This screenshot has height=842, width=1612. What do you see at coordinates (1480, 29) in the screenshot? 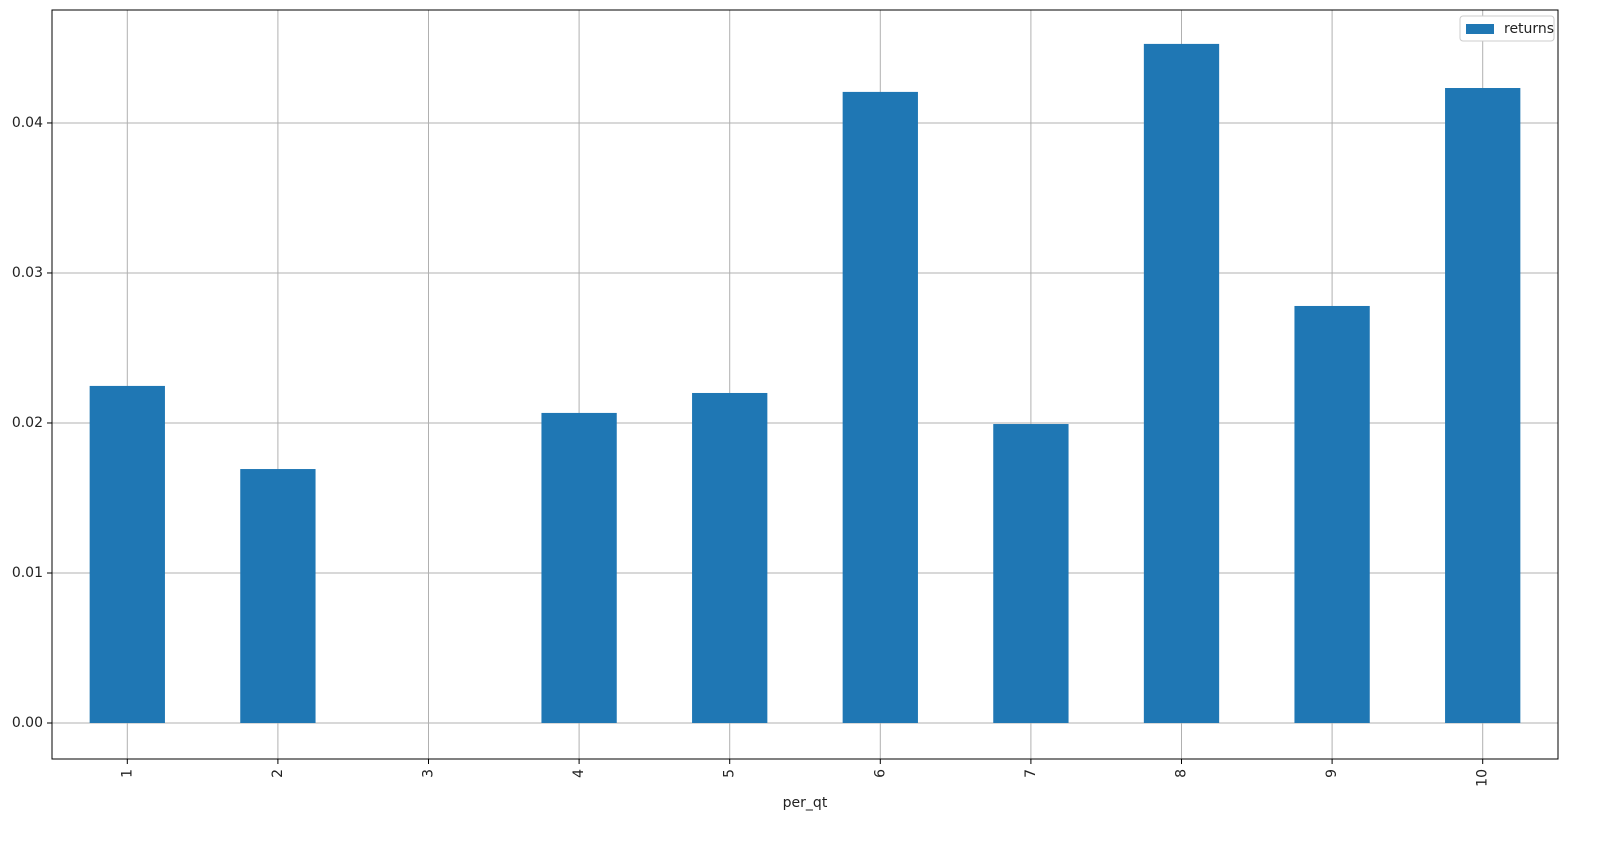
I see `legend-swatch` at bounding box center [1480, 29].